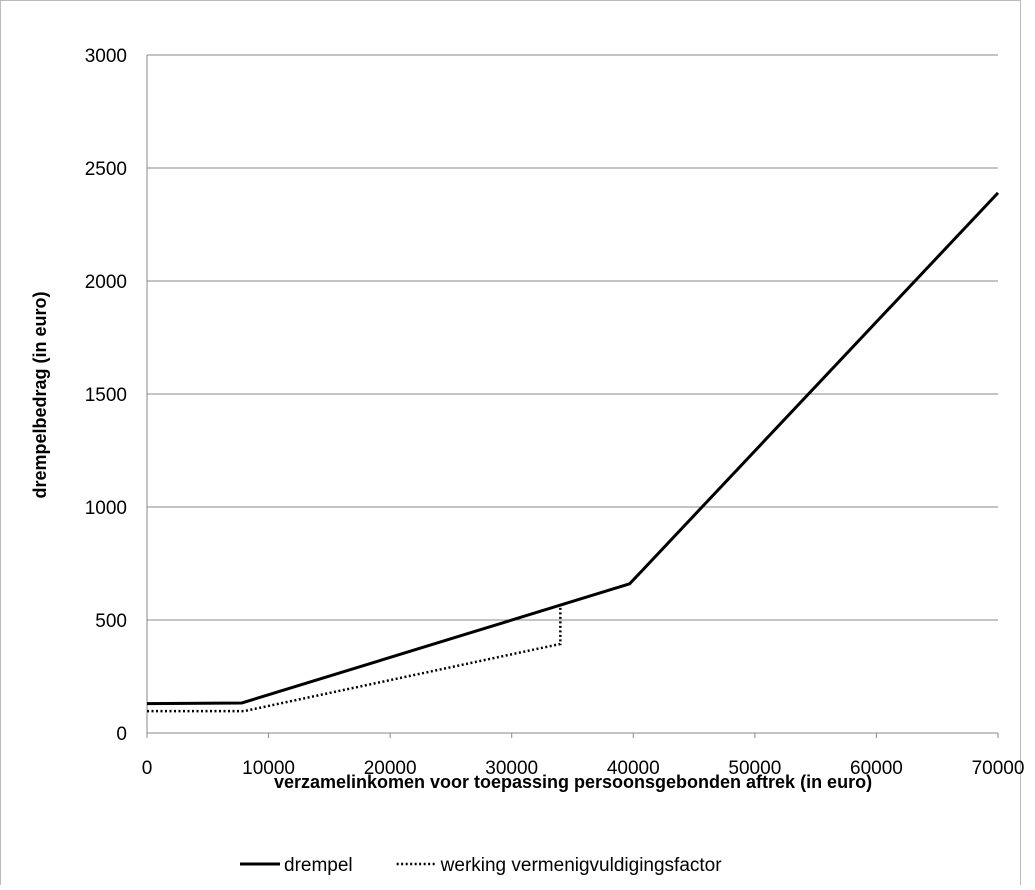 The height and width of the screenshot is (890, 1035). What do you see at coordinates (754, 768) in the screenshot?
I see `x-tick-label: 50000` at bounding box center [754, 768].